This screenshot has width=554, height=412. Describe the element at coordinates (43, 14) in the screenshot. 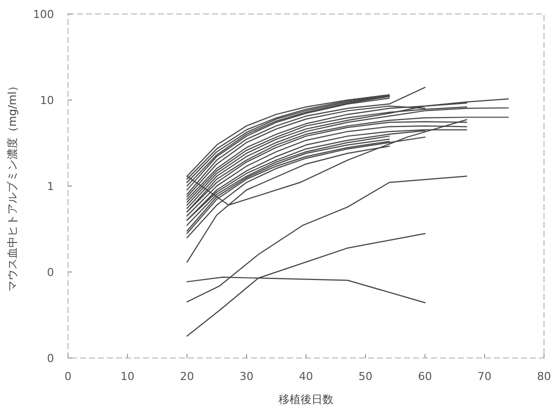

I see `y-tick-label: 100` at that location.